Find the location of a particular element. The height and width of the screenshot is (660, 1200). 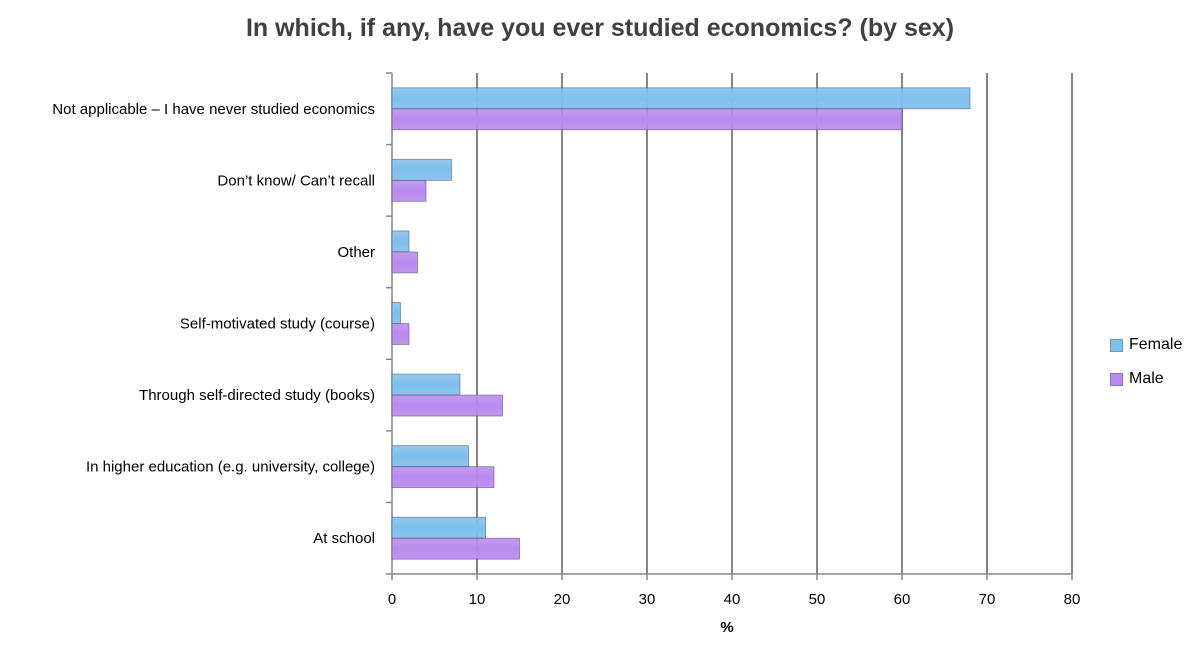

category-label: Don’t know/ Can’t recall is located at coordinates (296, 180).